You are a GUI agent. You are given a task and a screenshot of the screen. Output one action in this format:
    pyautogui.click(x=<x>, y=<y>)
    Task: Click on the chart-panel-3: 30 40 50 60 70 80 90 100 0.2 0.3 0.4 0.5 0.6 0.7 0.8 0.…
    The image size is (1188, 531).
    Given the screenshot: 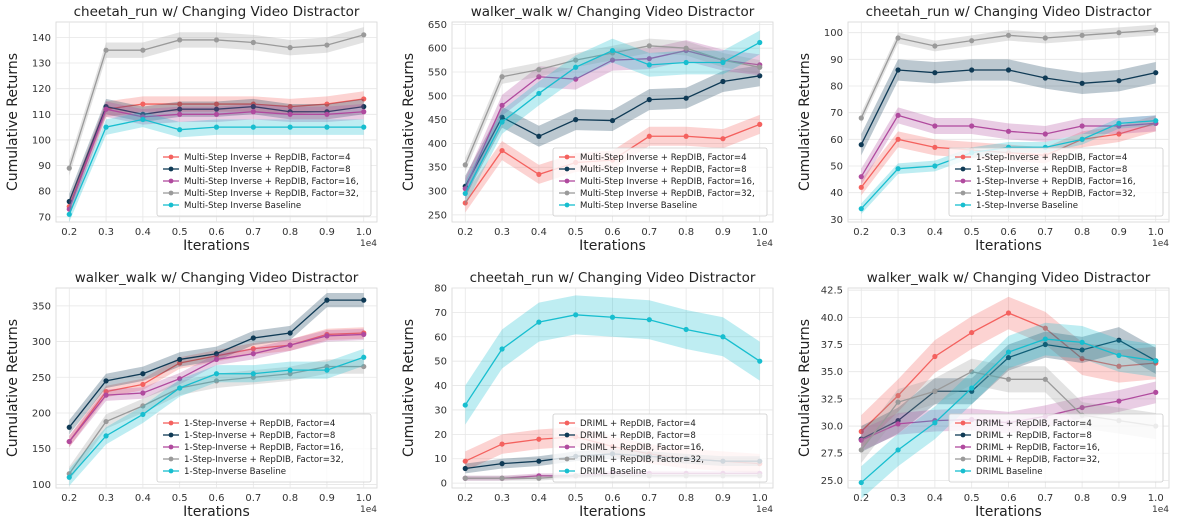 What is the action you would take?
    pyautogui.click(x=983, y=129)
    